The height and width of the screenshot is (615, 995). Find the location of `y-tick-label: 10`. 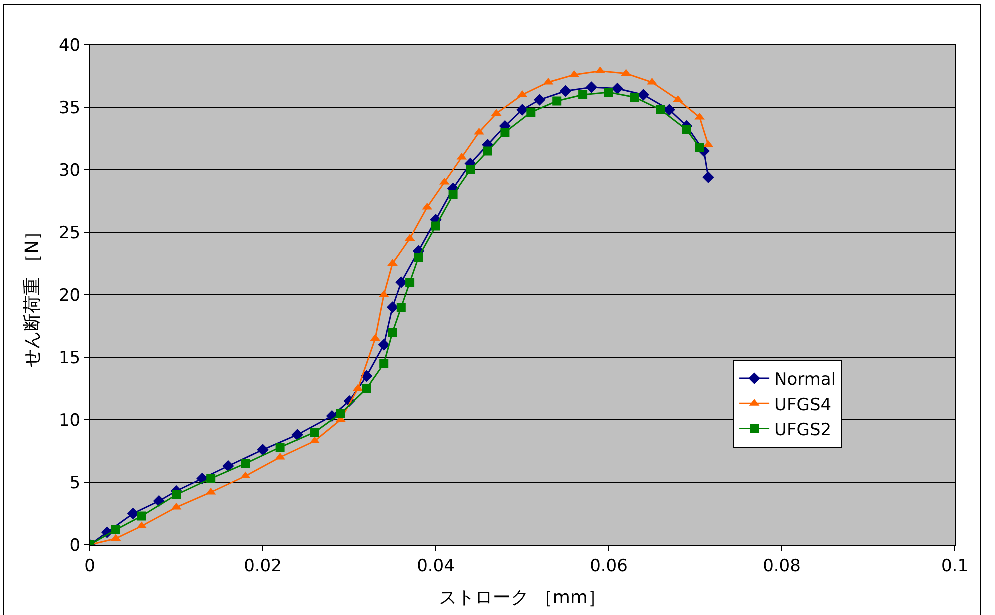

y-tick-label: 10 is located at coordinates (69, 420).